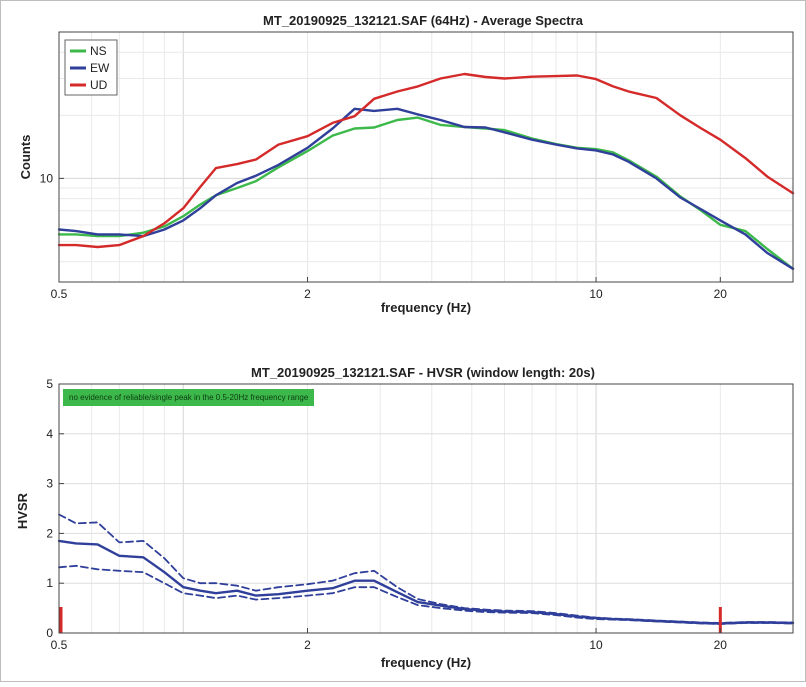 The image size is (806, 687). Describe the element at coordinates (49, 533) in the screenshot. I see `y-tick-label: 2` at that location.